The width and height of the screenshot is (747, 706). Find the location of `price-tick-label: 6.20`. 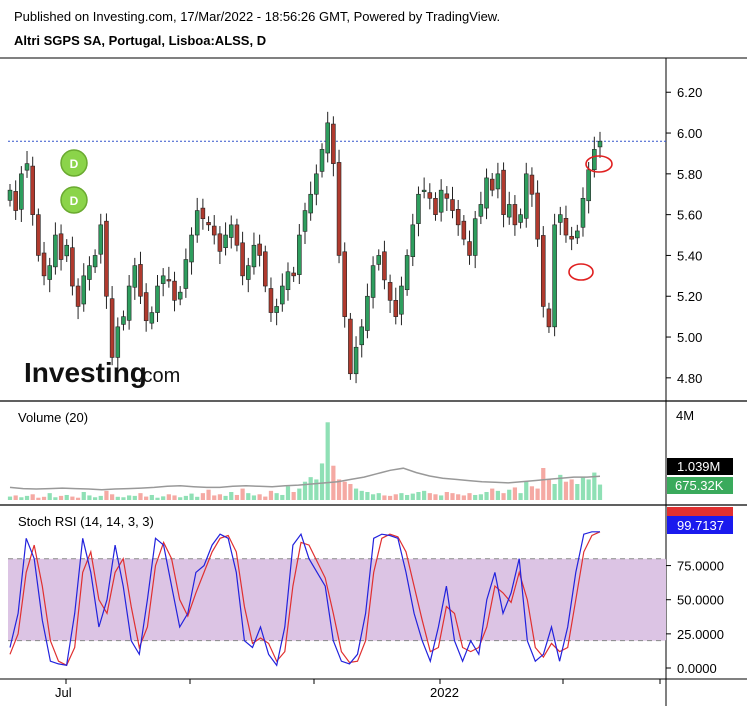

price-tick-label: 6.20 is located at coordinates (689, 92).